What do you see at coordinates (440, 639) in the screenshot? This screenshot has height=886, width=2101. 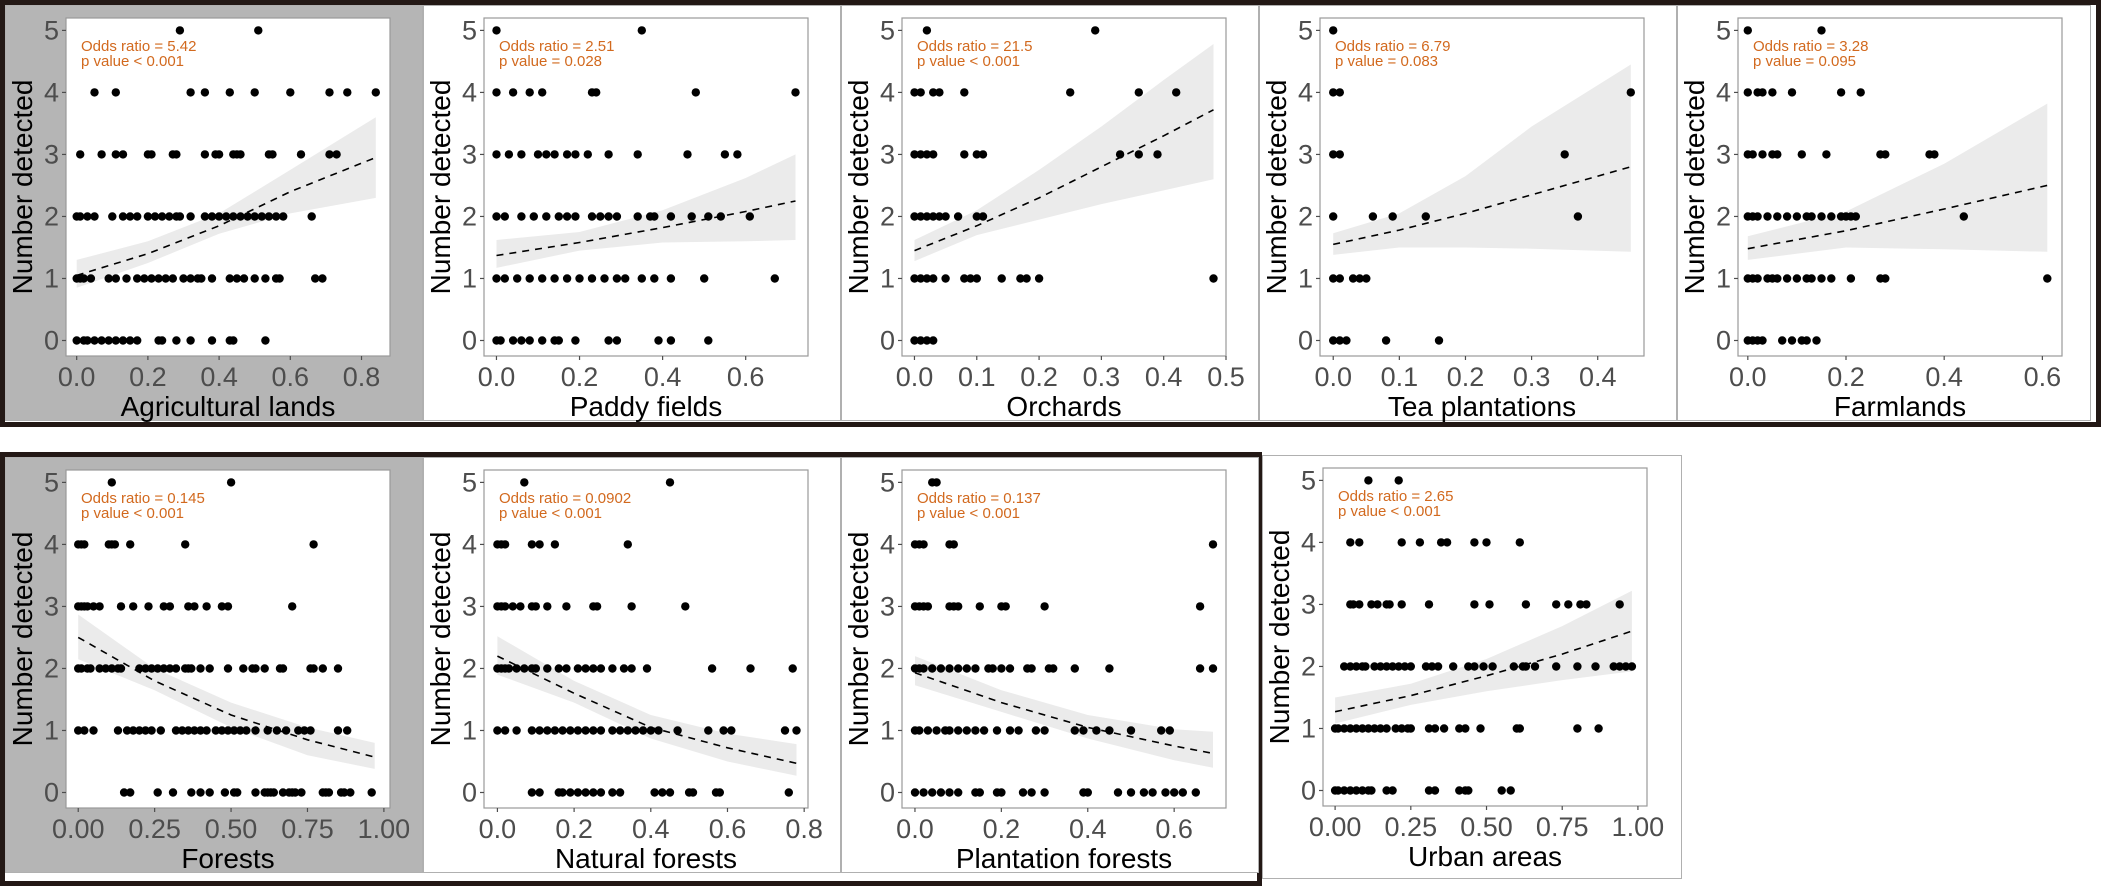 I see `y-axis-title: Number detected` at bounding box center [440, 639].